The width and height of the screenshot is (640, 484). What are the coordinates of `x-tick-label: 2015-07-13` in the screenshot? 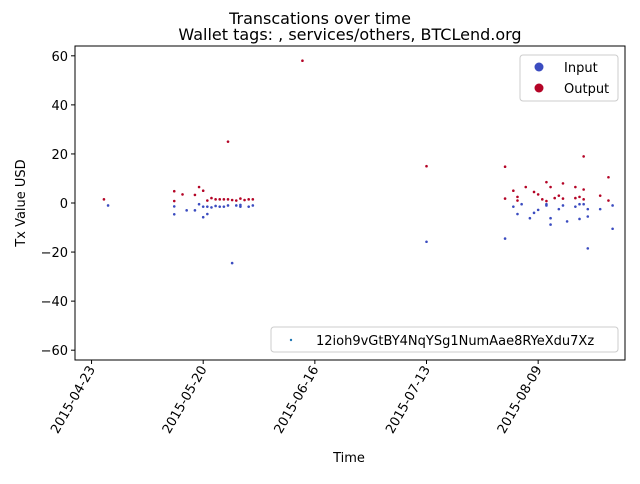 It's located at (408, 400).